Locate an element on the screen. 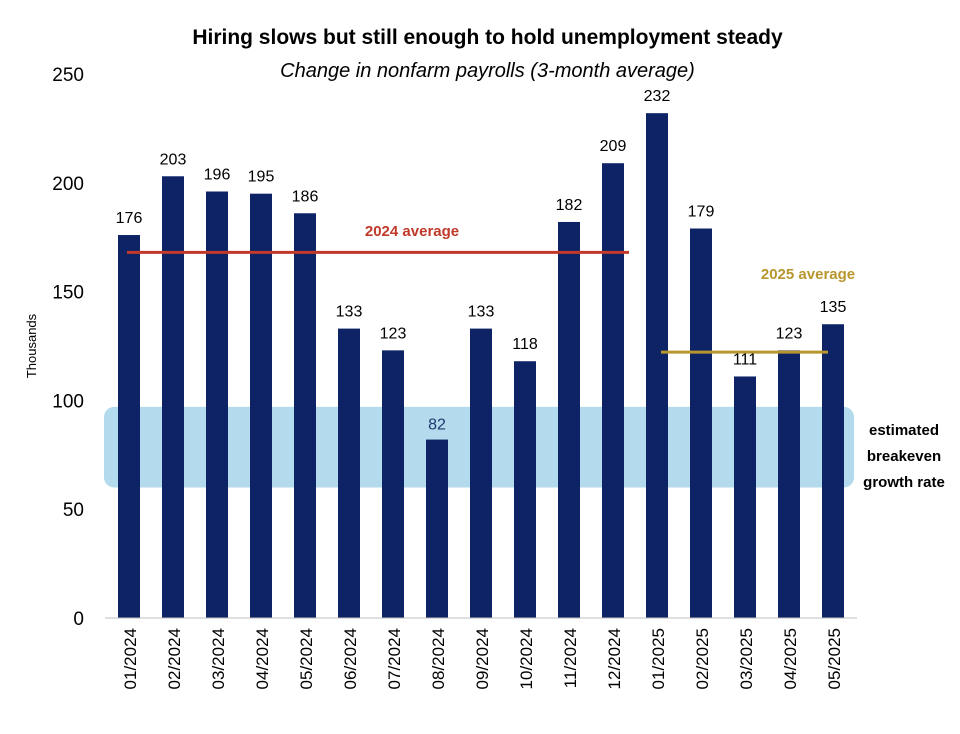  x-tick-label: 11/2024 is located at coordinates (570, 658).